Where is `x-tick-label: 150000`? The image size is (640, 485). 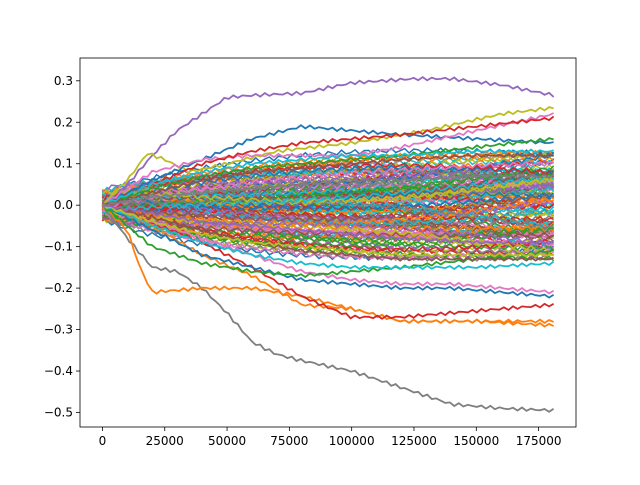 x-tick-label: 150000 is located at coordinates (476, 441).